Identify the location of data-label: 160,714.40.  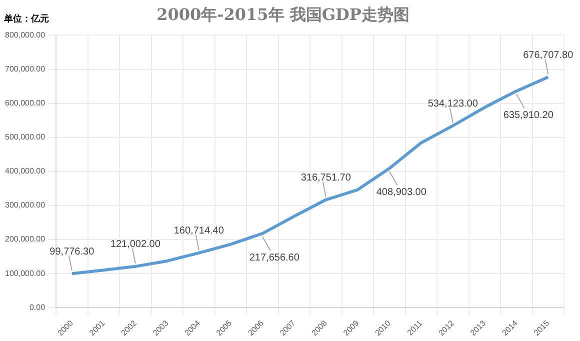
(199, 231).